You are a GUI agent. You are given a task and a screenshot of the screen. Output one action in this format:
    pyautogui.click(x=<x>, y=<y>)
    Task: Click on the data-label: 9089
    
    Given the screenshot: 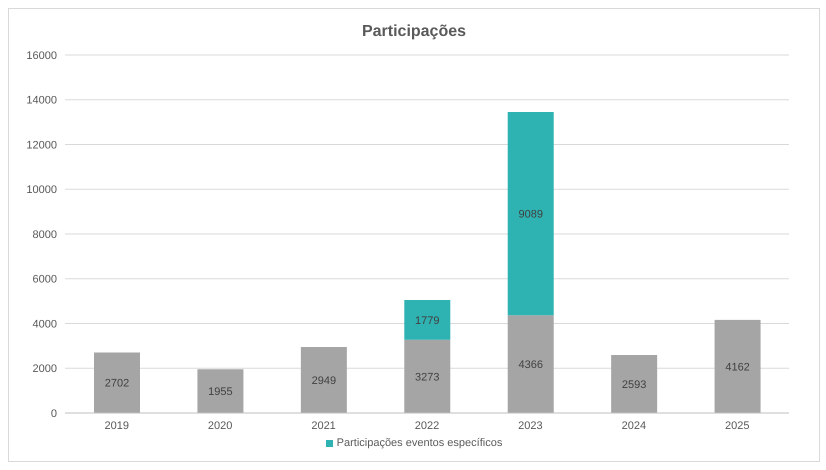 What is the action you would take?
    pyautogui.click(x=530, y=214)
    